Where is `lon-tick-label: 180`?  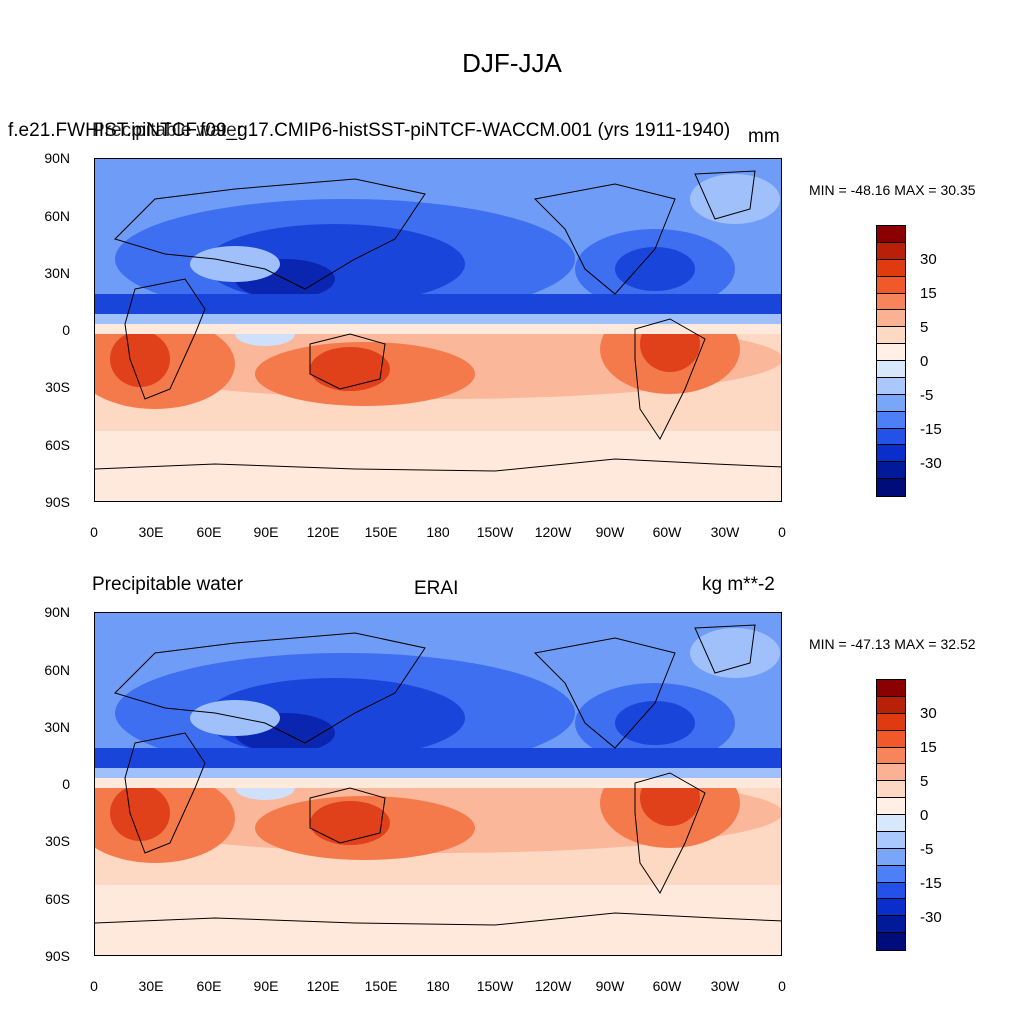 lon-tick-label: 180 is located at coordinates (438, 532).